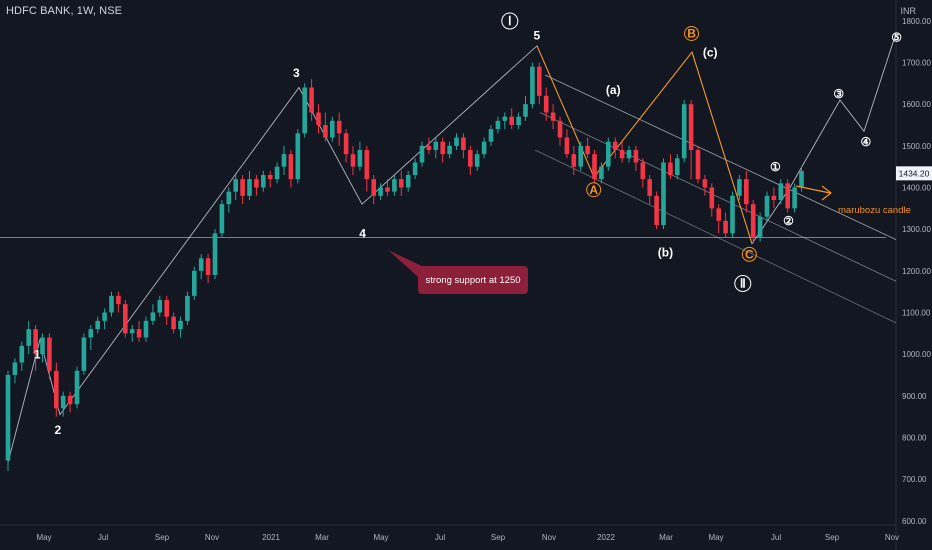 The height and width of the screenshot is (550, 932). Describe the element at coordinates (775, 167) in the screenshot. I see `wave-label: ①` at that location.